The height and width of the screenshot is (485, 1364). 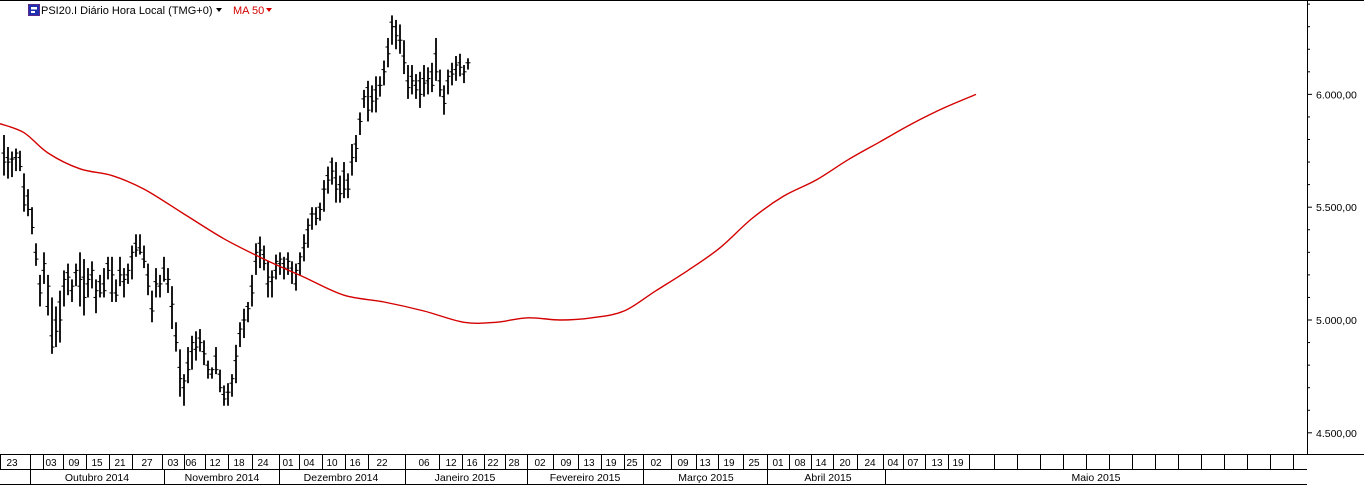 What do you see at coordinates (120, 463) in the screenshot?
I see `x-day-label: 21` at bounding box center [120, 463].